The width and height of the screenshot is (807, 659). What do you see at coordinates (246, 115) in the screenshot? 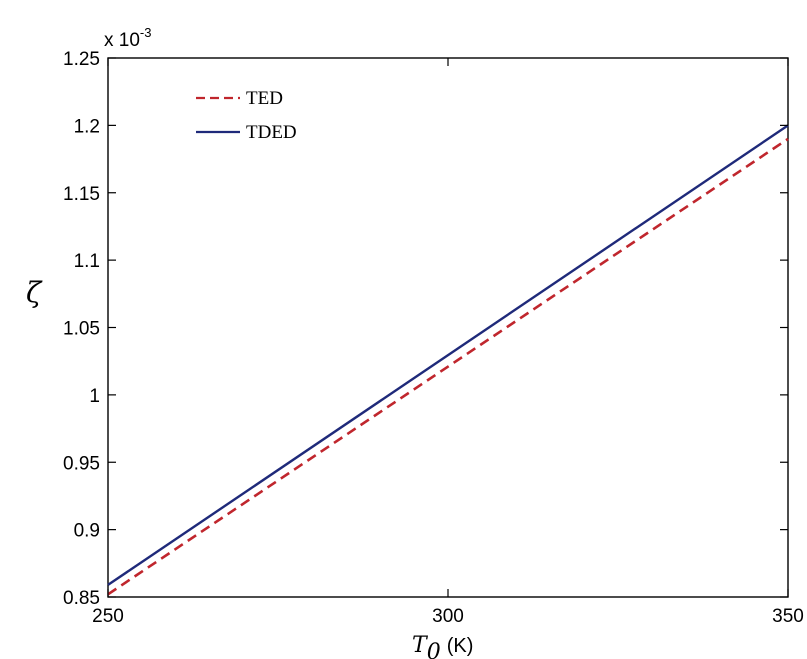
I see `legend: TED TDED` at bounding box center [246, 115].